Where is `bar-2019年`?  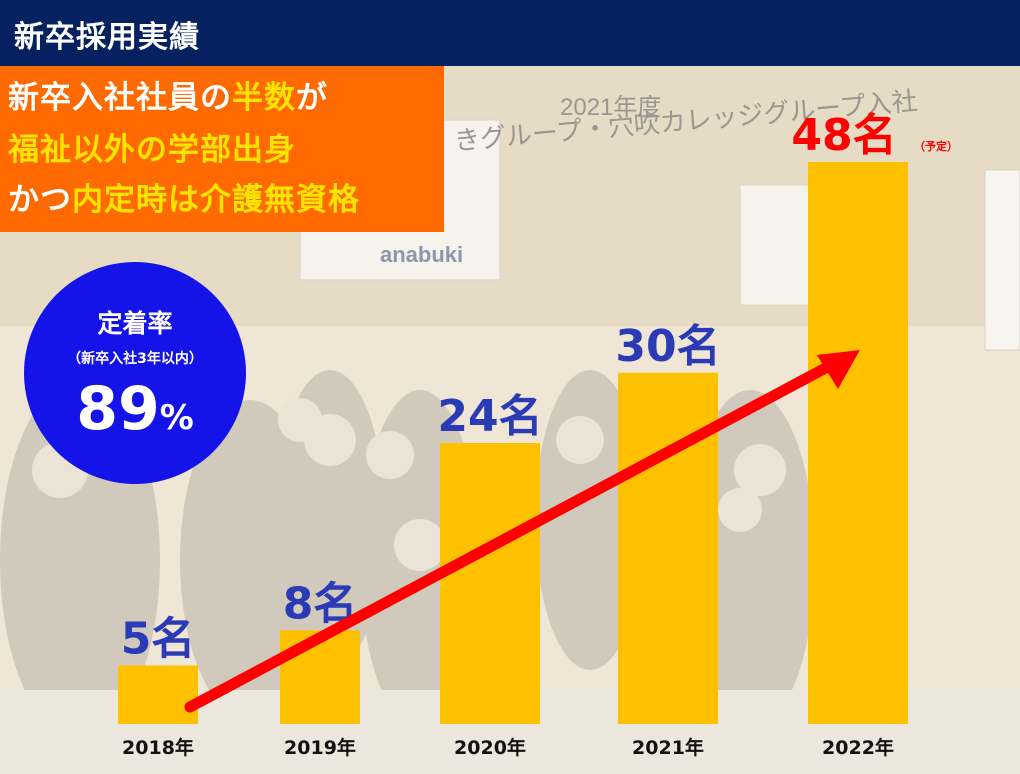
bar-2019年 is located at coordinates (320, 677).